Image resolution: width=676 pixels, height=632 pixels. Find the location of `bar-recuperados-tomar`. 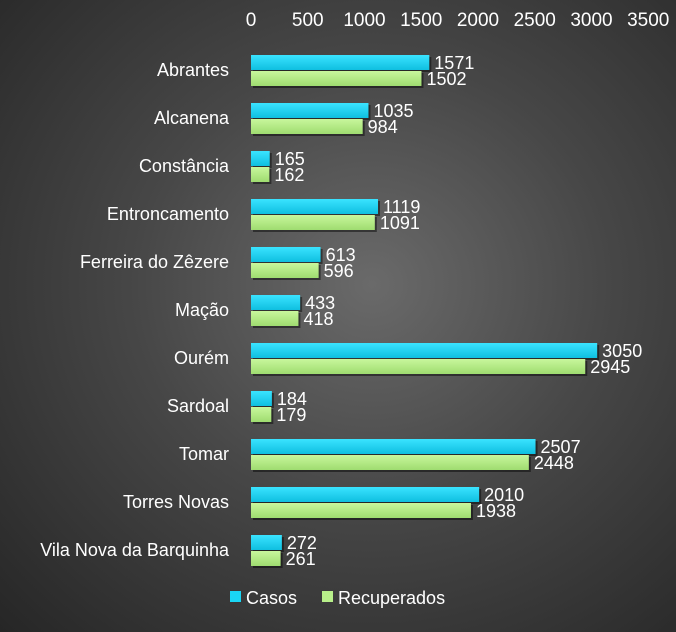

bar-recuperados-tomar is located at coordinates (390, 462).